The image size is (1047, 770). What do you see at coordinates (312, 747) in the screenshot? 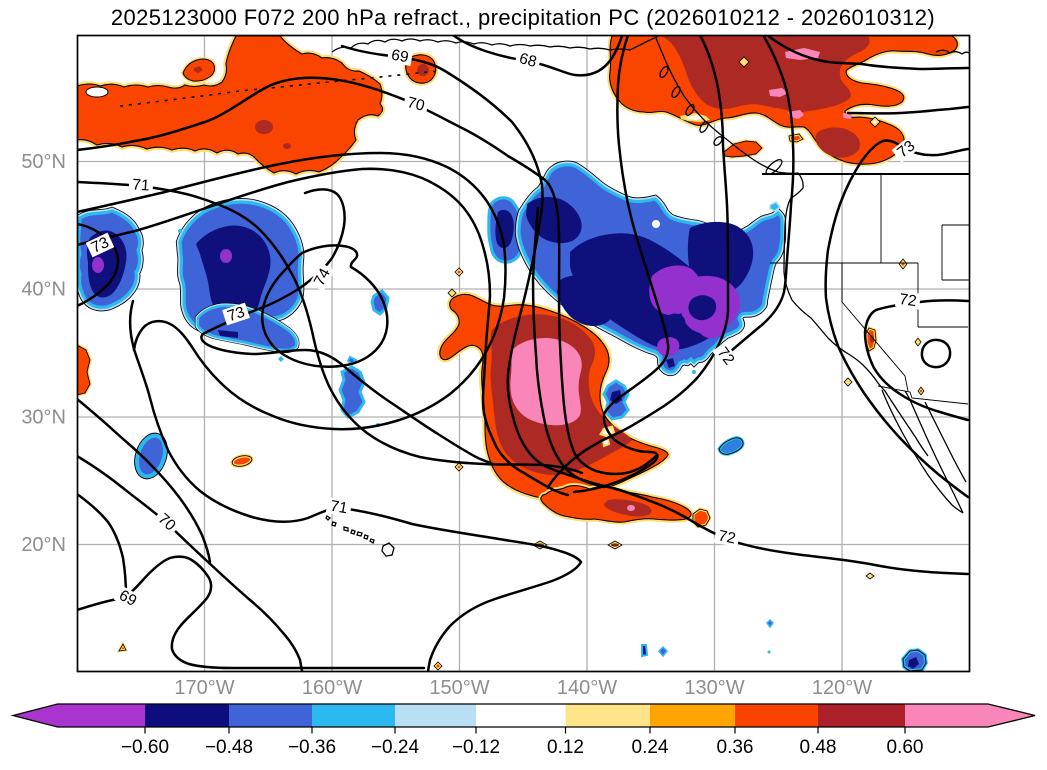
I see `svg-text: −0.36` at bounding box center [312, 747].